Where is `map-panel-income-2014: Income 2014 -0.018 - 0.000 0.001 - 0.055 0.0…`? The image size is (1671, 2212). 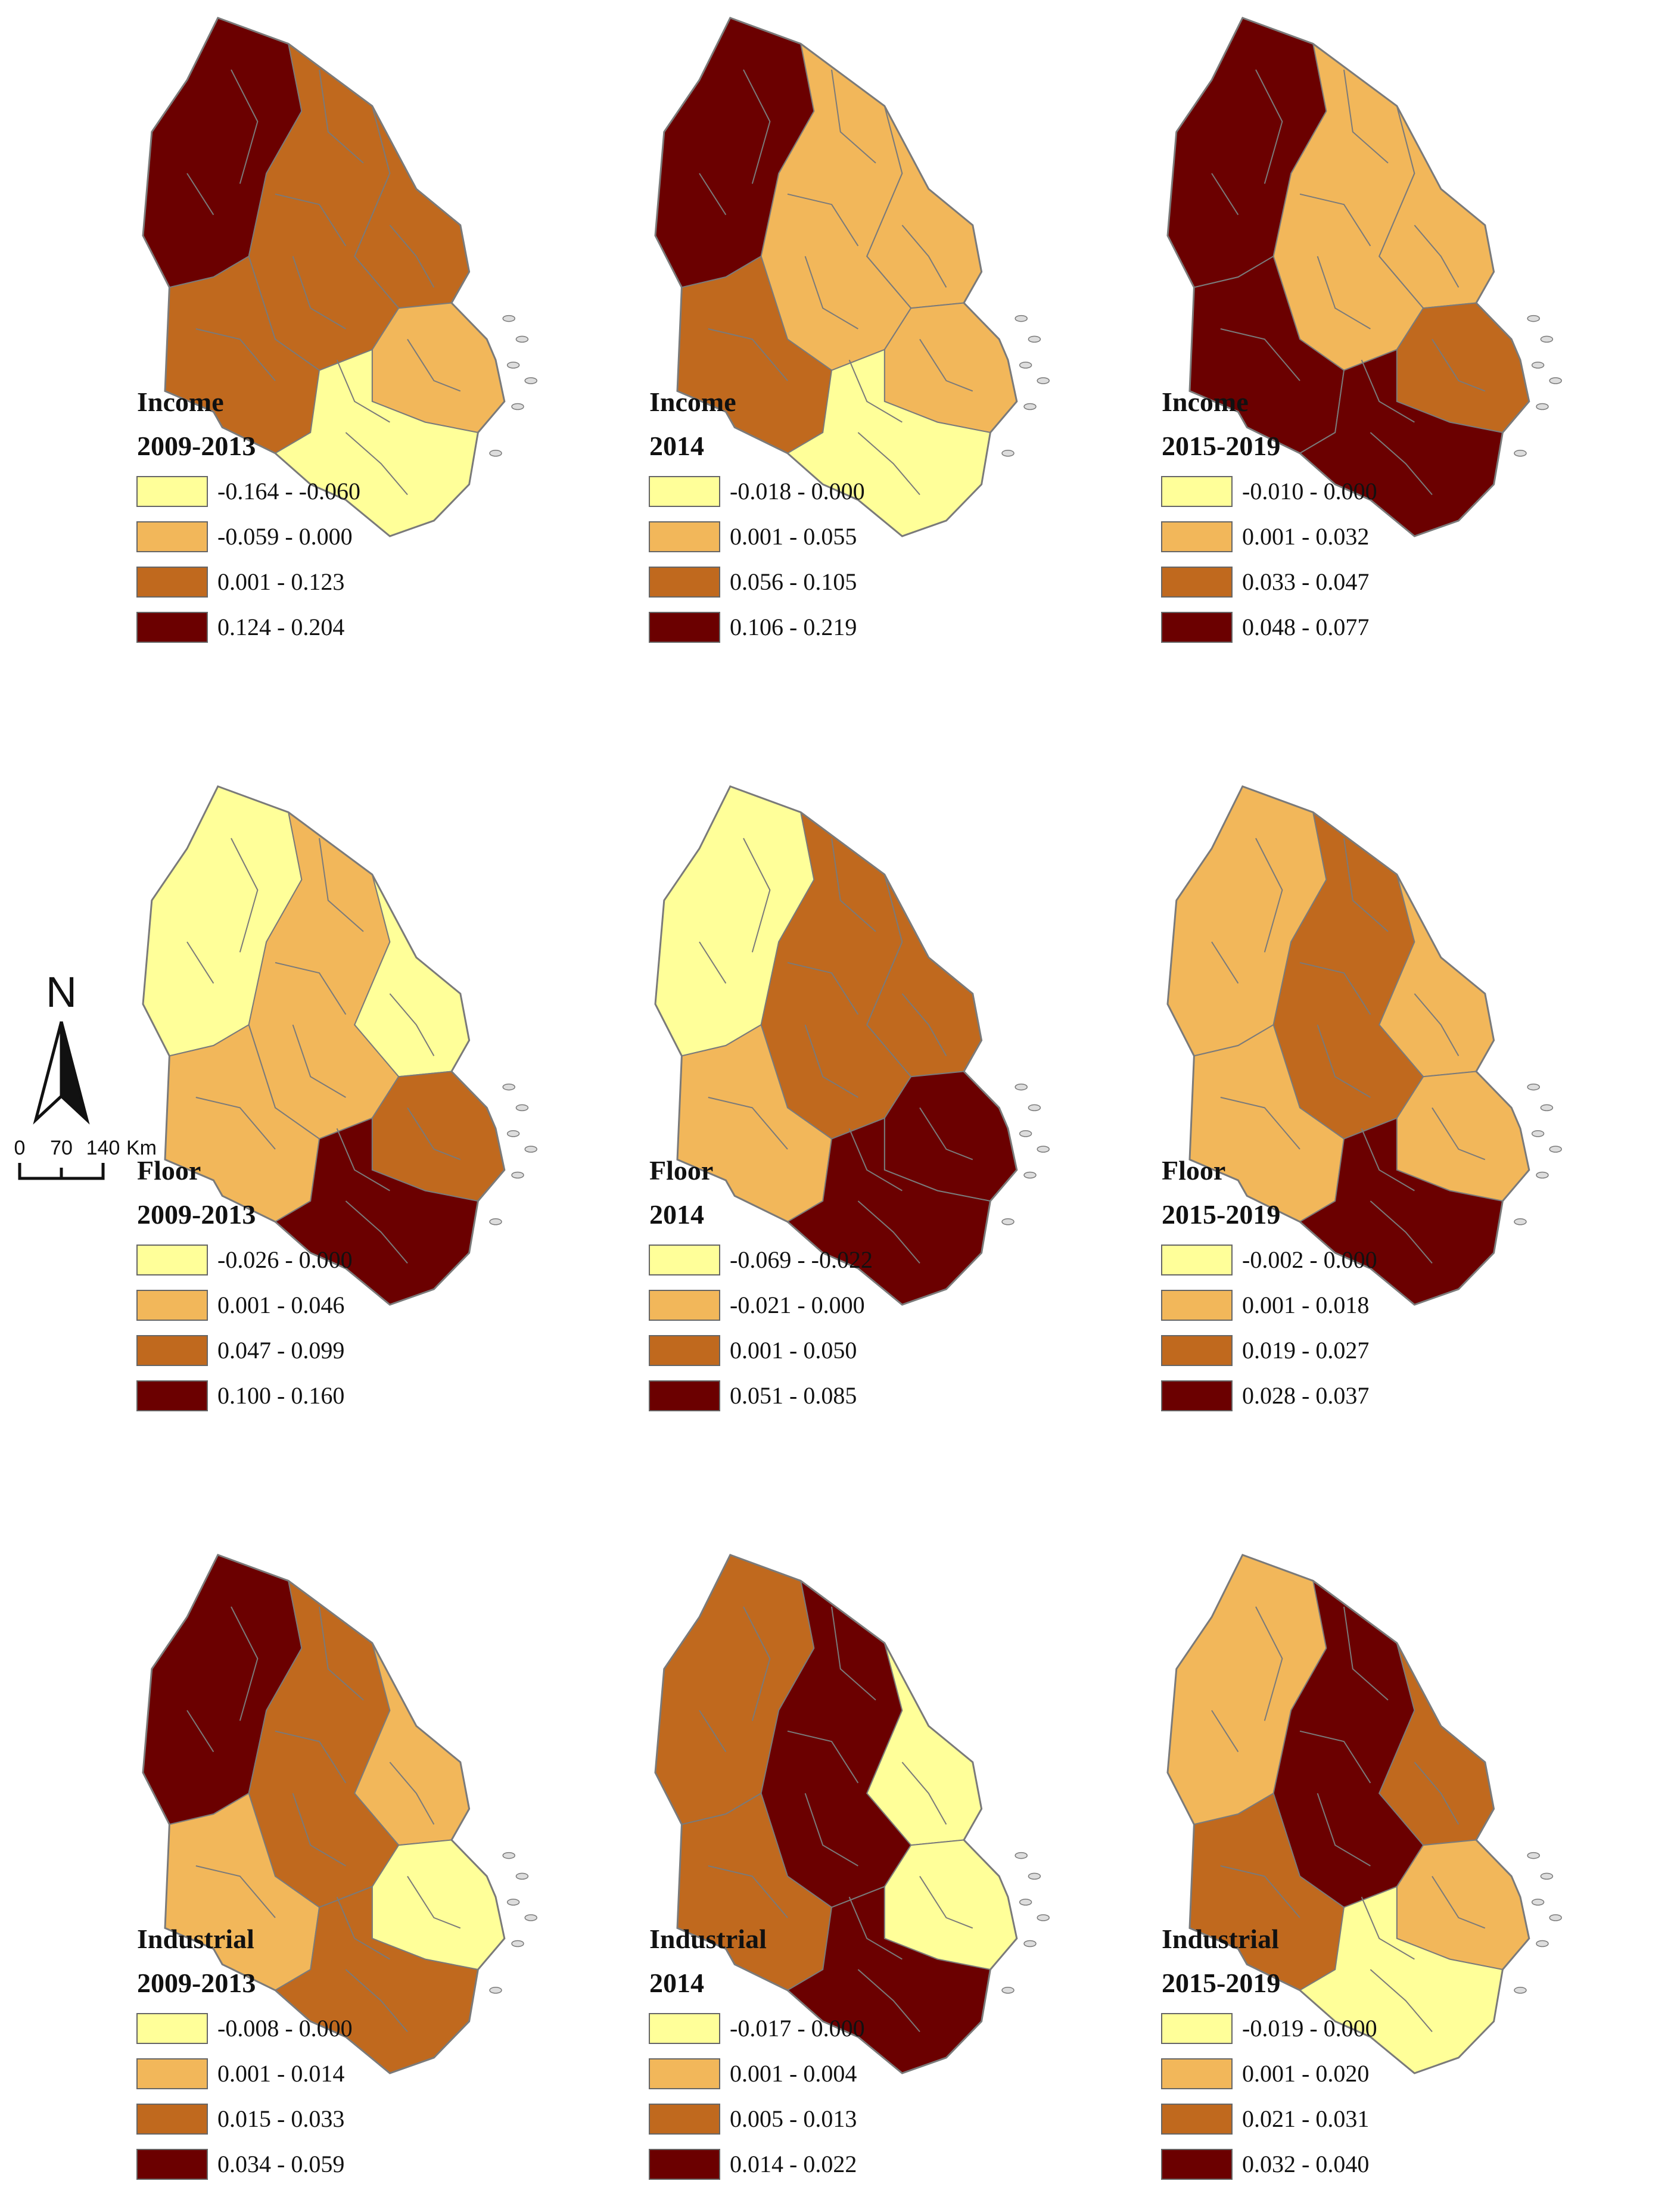
map-panel-income-2014: Income 2014 -0.018 - 0.000 0.001 - 0.055 0.0… is located at coordinates (849, 330).